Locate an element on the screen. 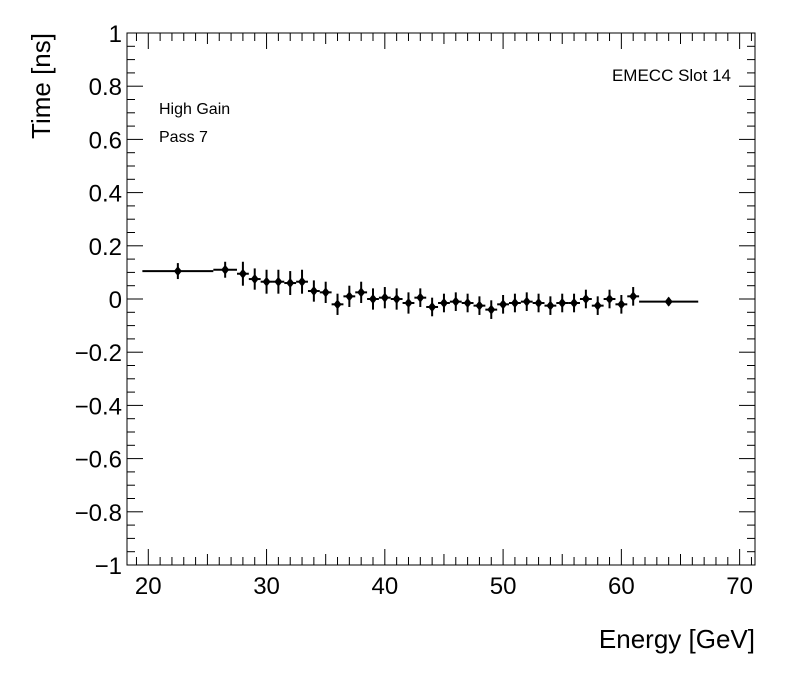 This screenshot has height=677, width=796. y-tick-label: −0.8 is located at coordinates (98, 513).